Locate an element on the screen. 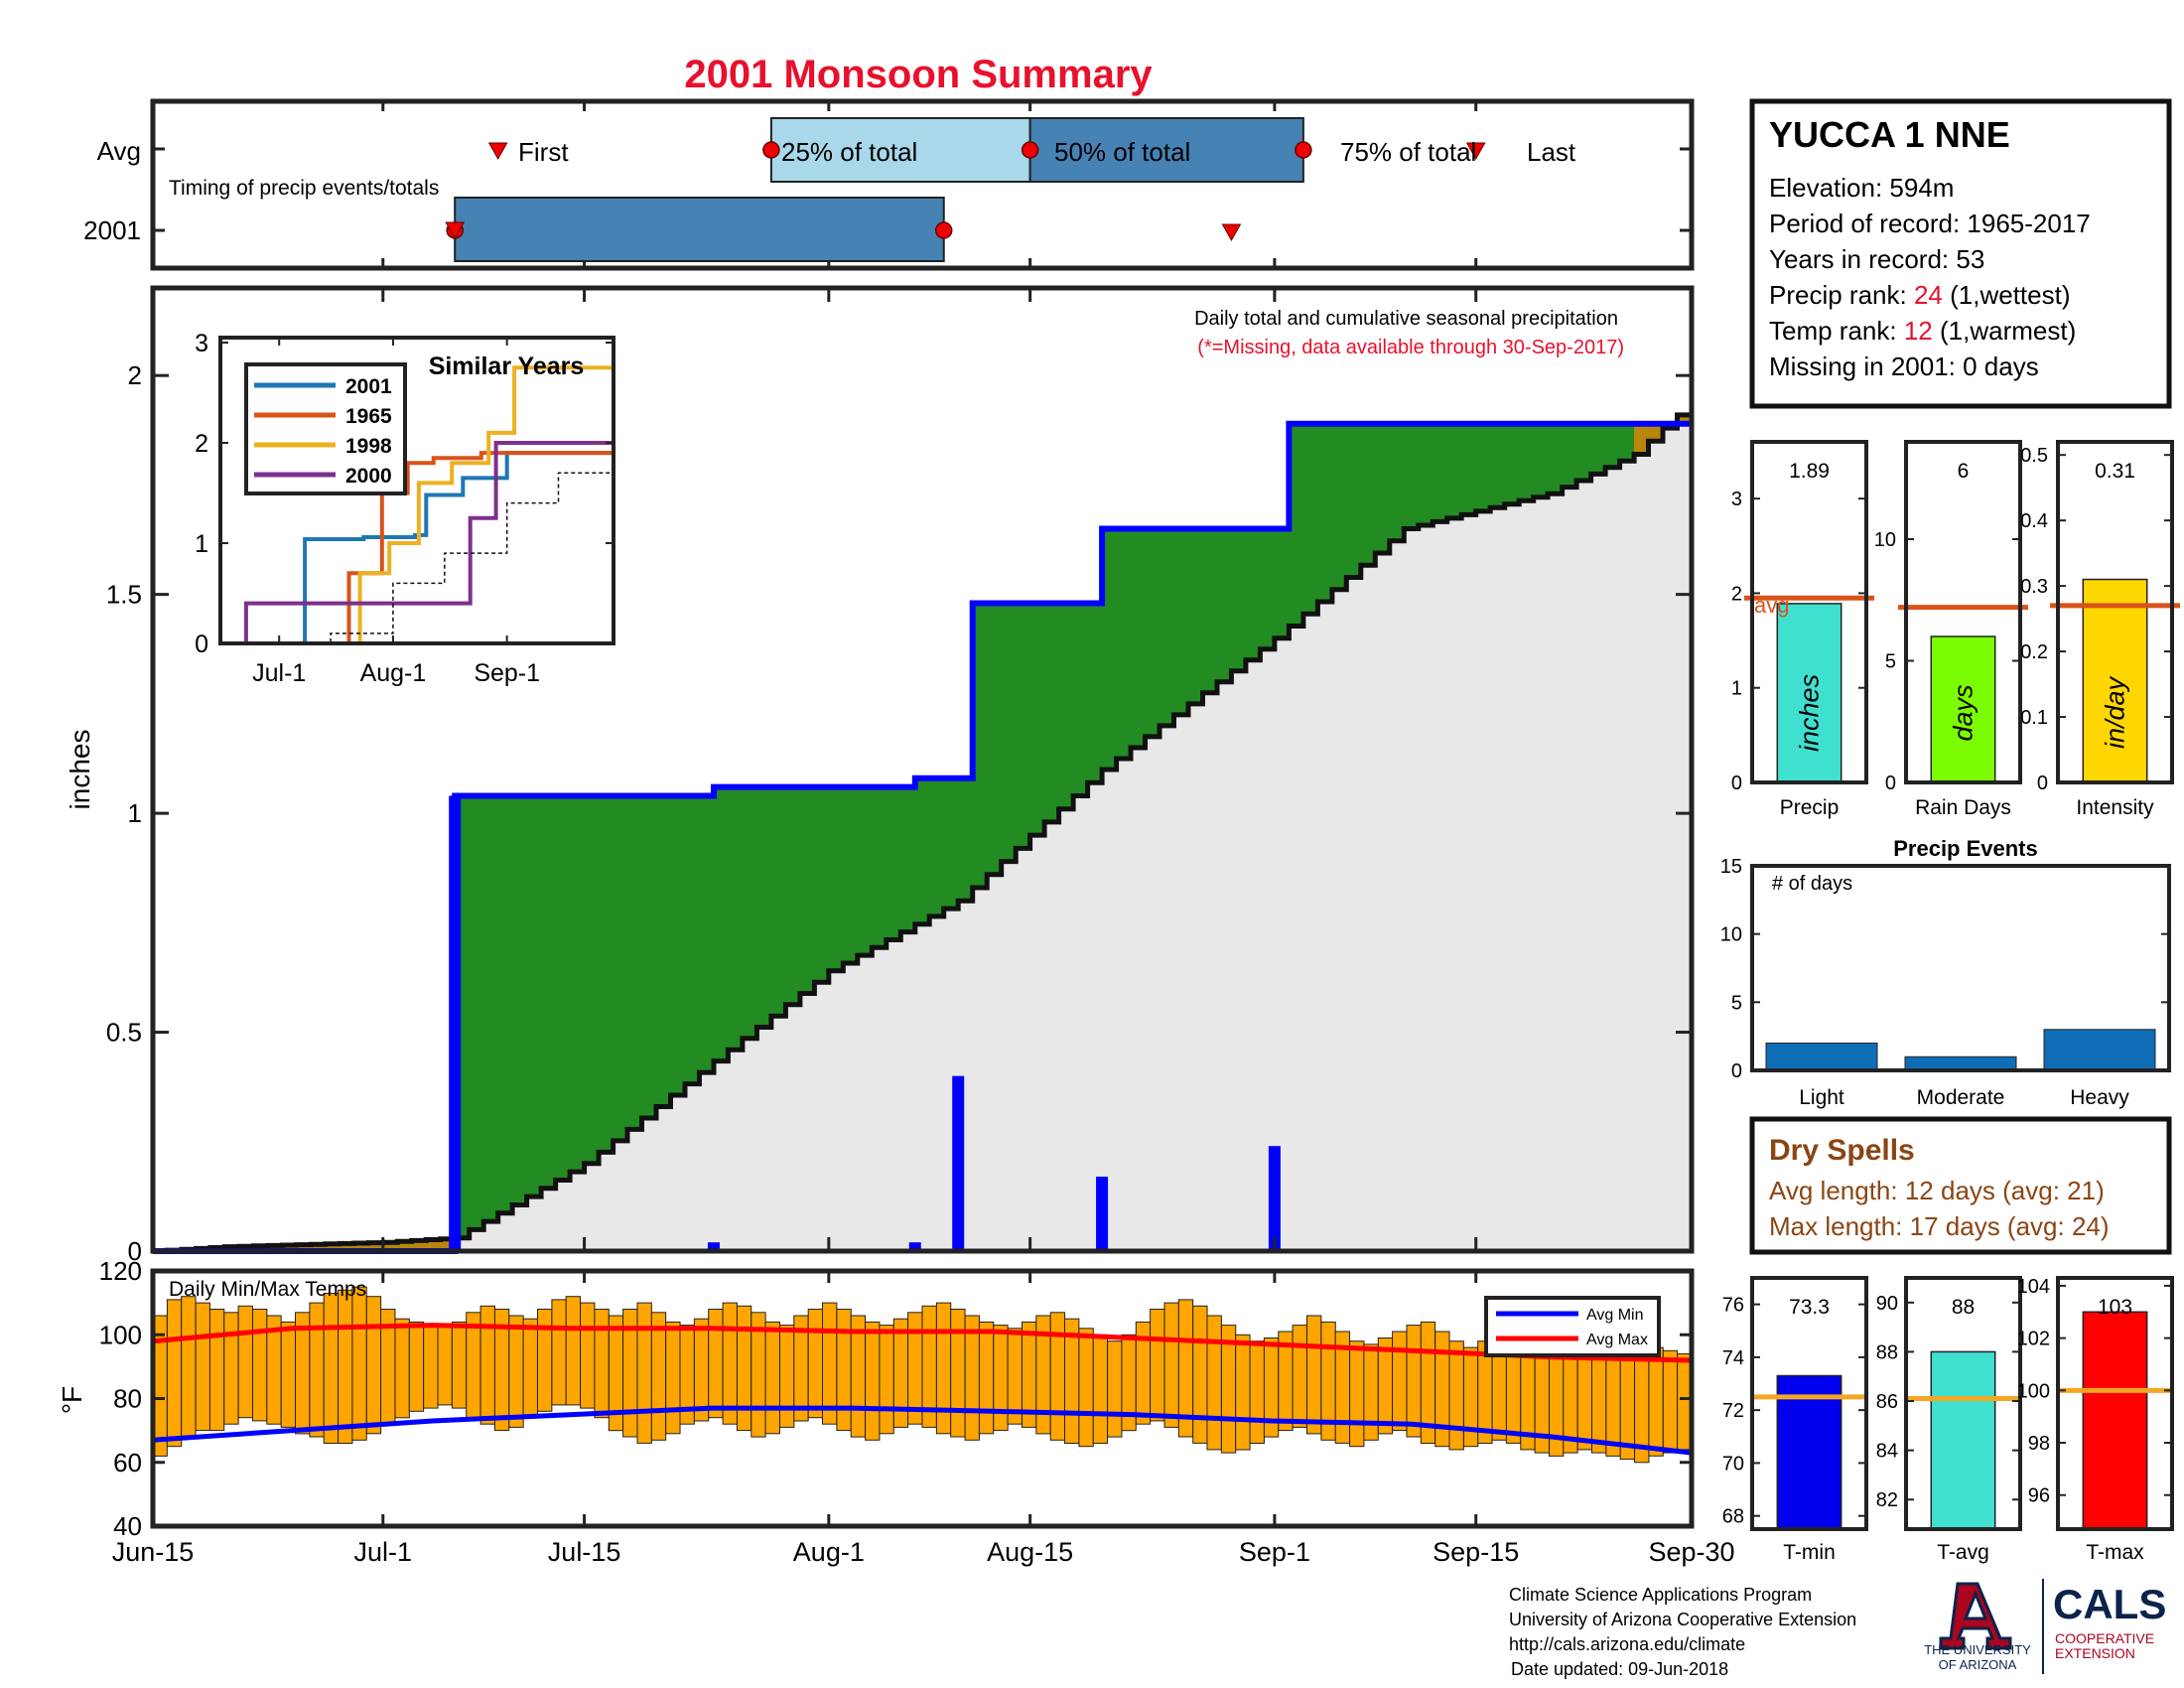  timing-caption: Timing of precip events/totals is located at coordinates (304, 188).